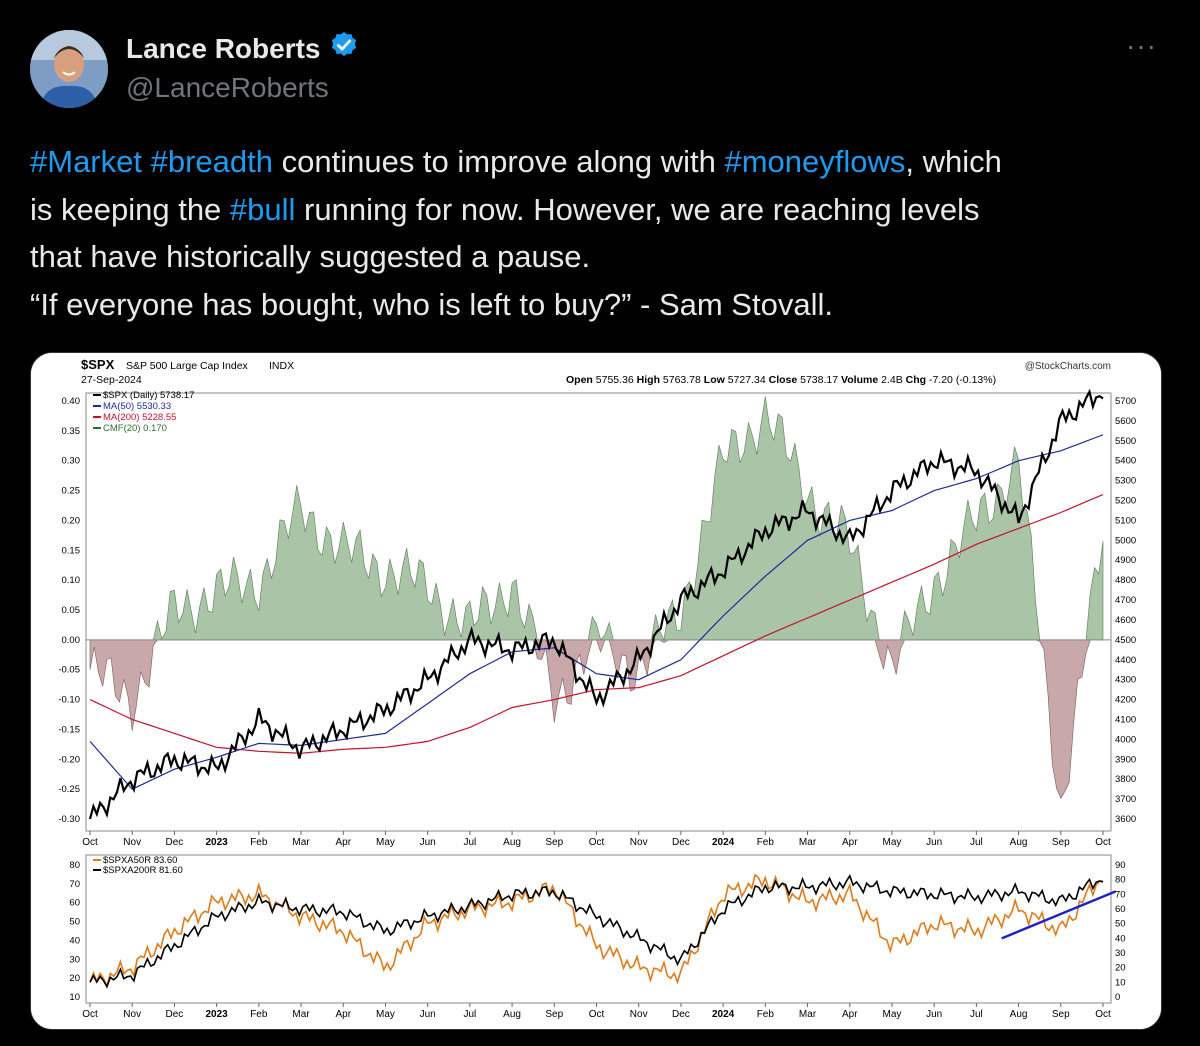 The height and width of the screenshot is (1046, 1200). What do you see at coordinates (217, 842) in the screenshot?
I see `x-tick-label-upper: 2023` at bounding box center [217, 842].